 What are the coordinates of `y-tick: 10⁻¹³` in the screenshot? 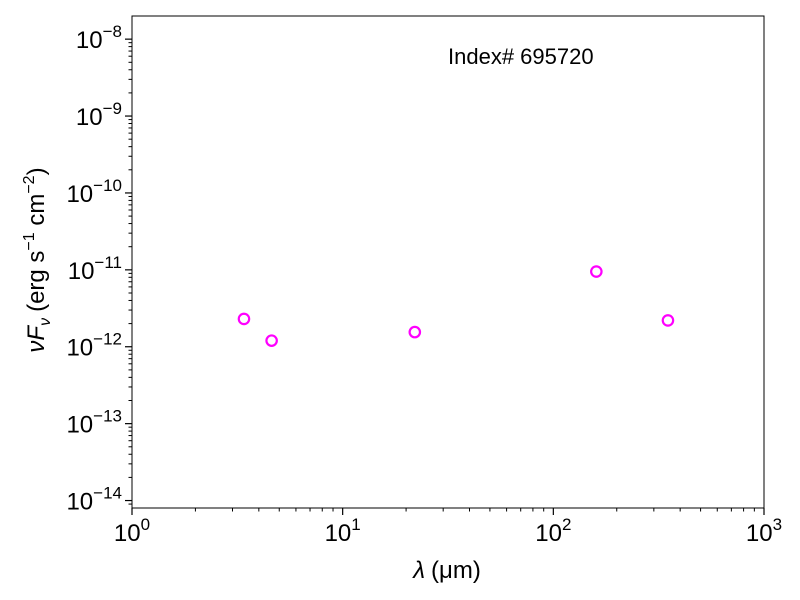 It's located at (99, 423).